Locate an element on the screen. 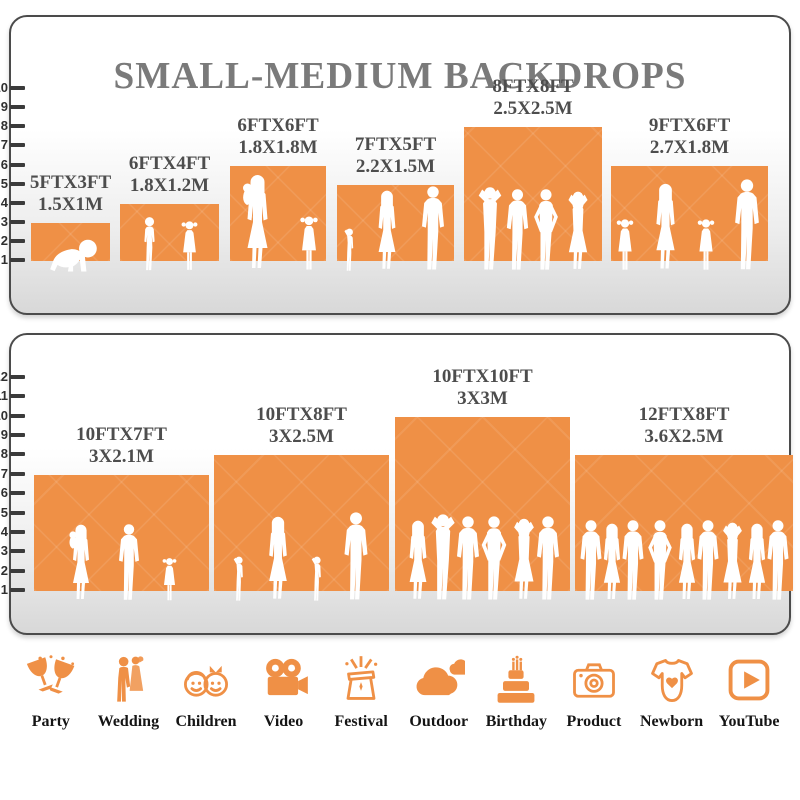 This screenshot has width=800, height=800. category-item-party: Party is located at coordinates (51, 692).